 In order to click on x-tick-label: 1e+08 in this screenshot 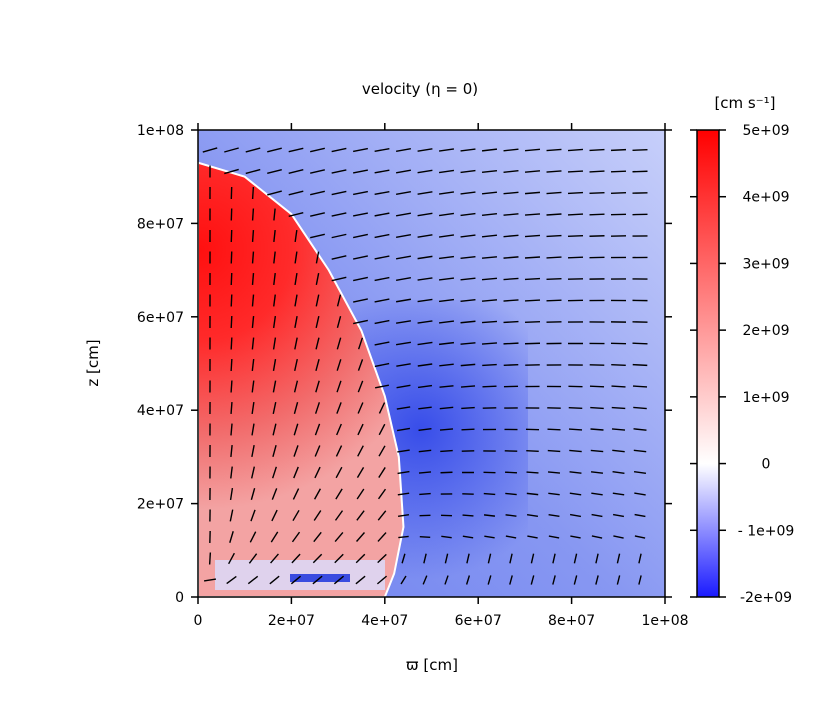, I will do `click(664, 621)`.